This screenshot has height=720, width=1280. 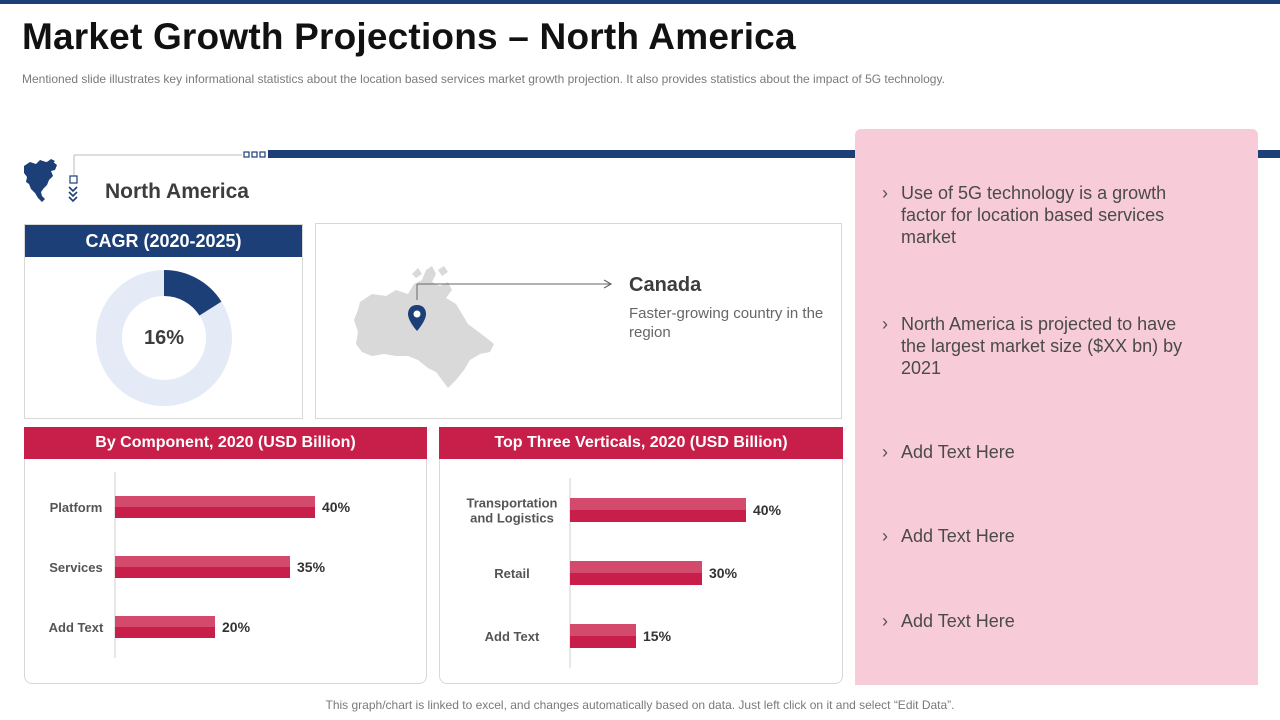 What do you see at coordinates (511, 511) in the screenshot?
I see `category-label: Transportation and Logistics` at bounding box center [511, 511].